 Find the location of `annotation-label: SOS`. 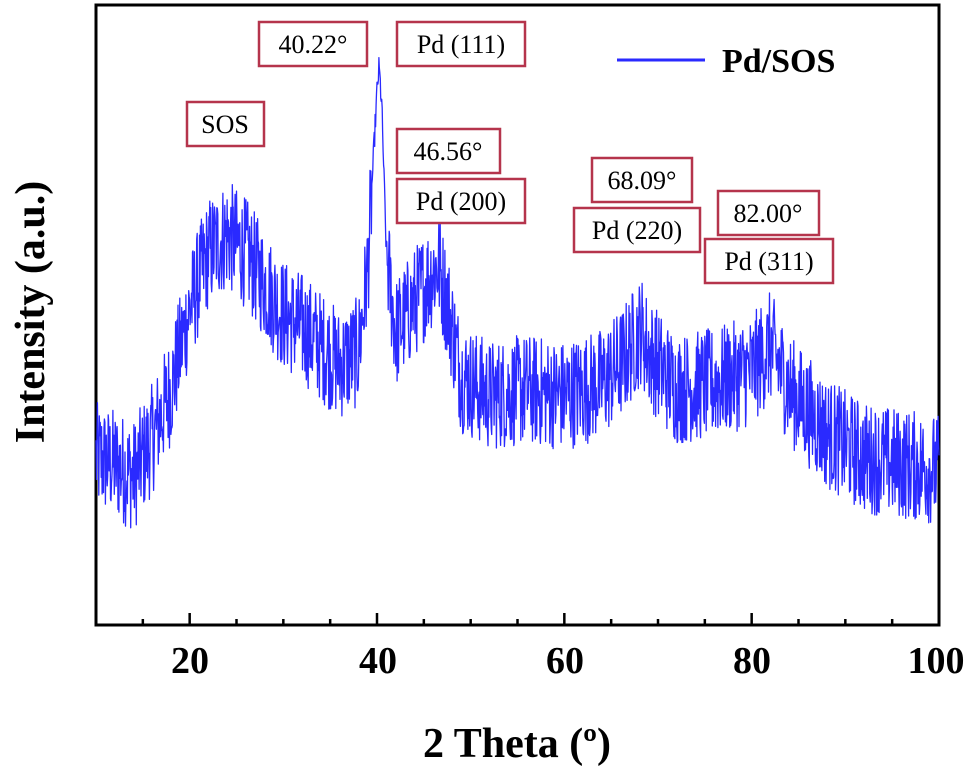

annotation-label: SOS is located at coordinates (225, 124).